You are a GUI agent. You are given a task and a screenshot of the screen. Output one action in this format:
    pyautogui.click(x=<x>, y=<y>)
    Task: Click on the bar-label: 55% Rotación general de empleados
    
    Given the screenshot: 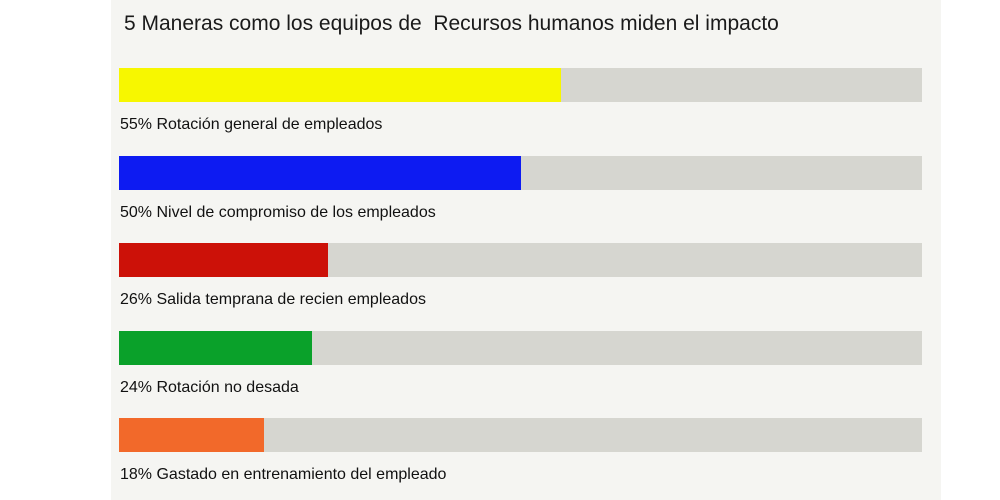 What is the action you would take?
    pyautogui.click(x=251, y=124)
    